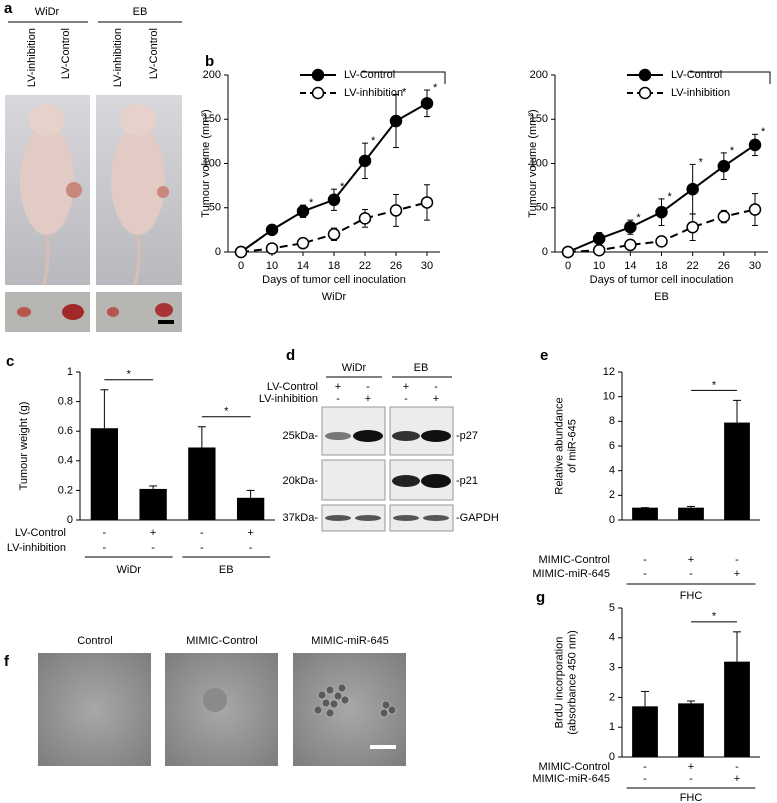  I want to click on panel-label: e, so click(544, 355).